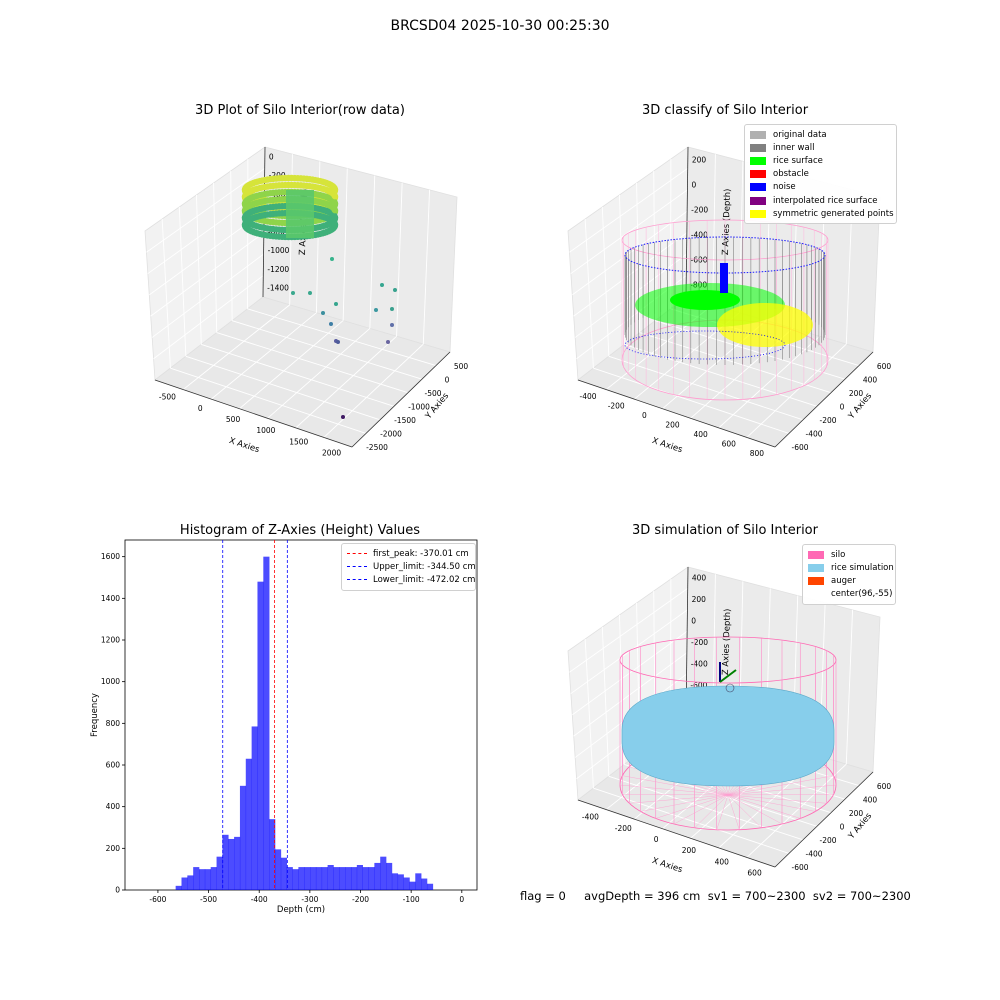  Describe the element at coordinates (421, 553) in the screenshot. I see `legend-label: first_peak: -370.01 cm` at that location.